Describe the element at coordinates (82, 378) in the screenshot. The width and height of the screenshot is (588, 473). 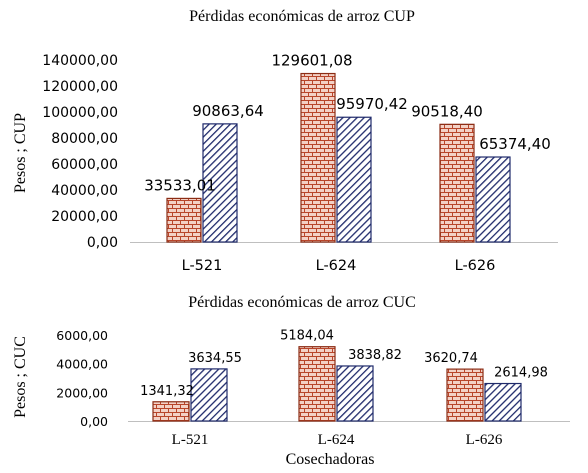
I see `chart-cuc-y-ticks: 0,00 2000,00 4000,00 6000,00` at that location.